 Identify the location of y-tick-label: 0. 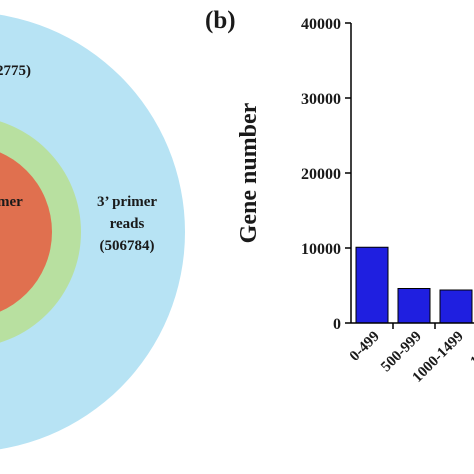
(337, 324).